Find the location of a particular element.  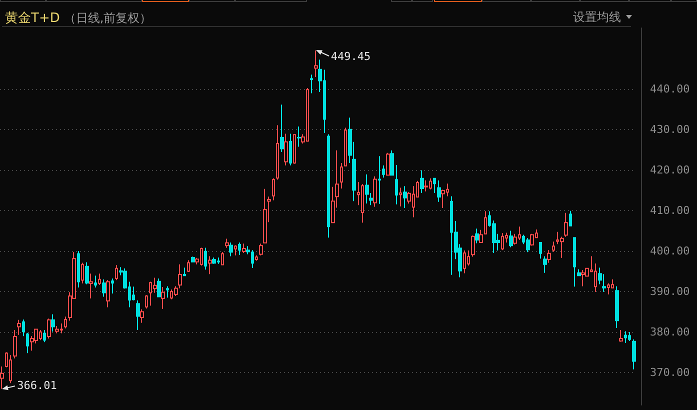

y-tick-label: 400.00 is located at coordinates (670, 251).